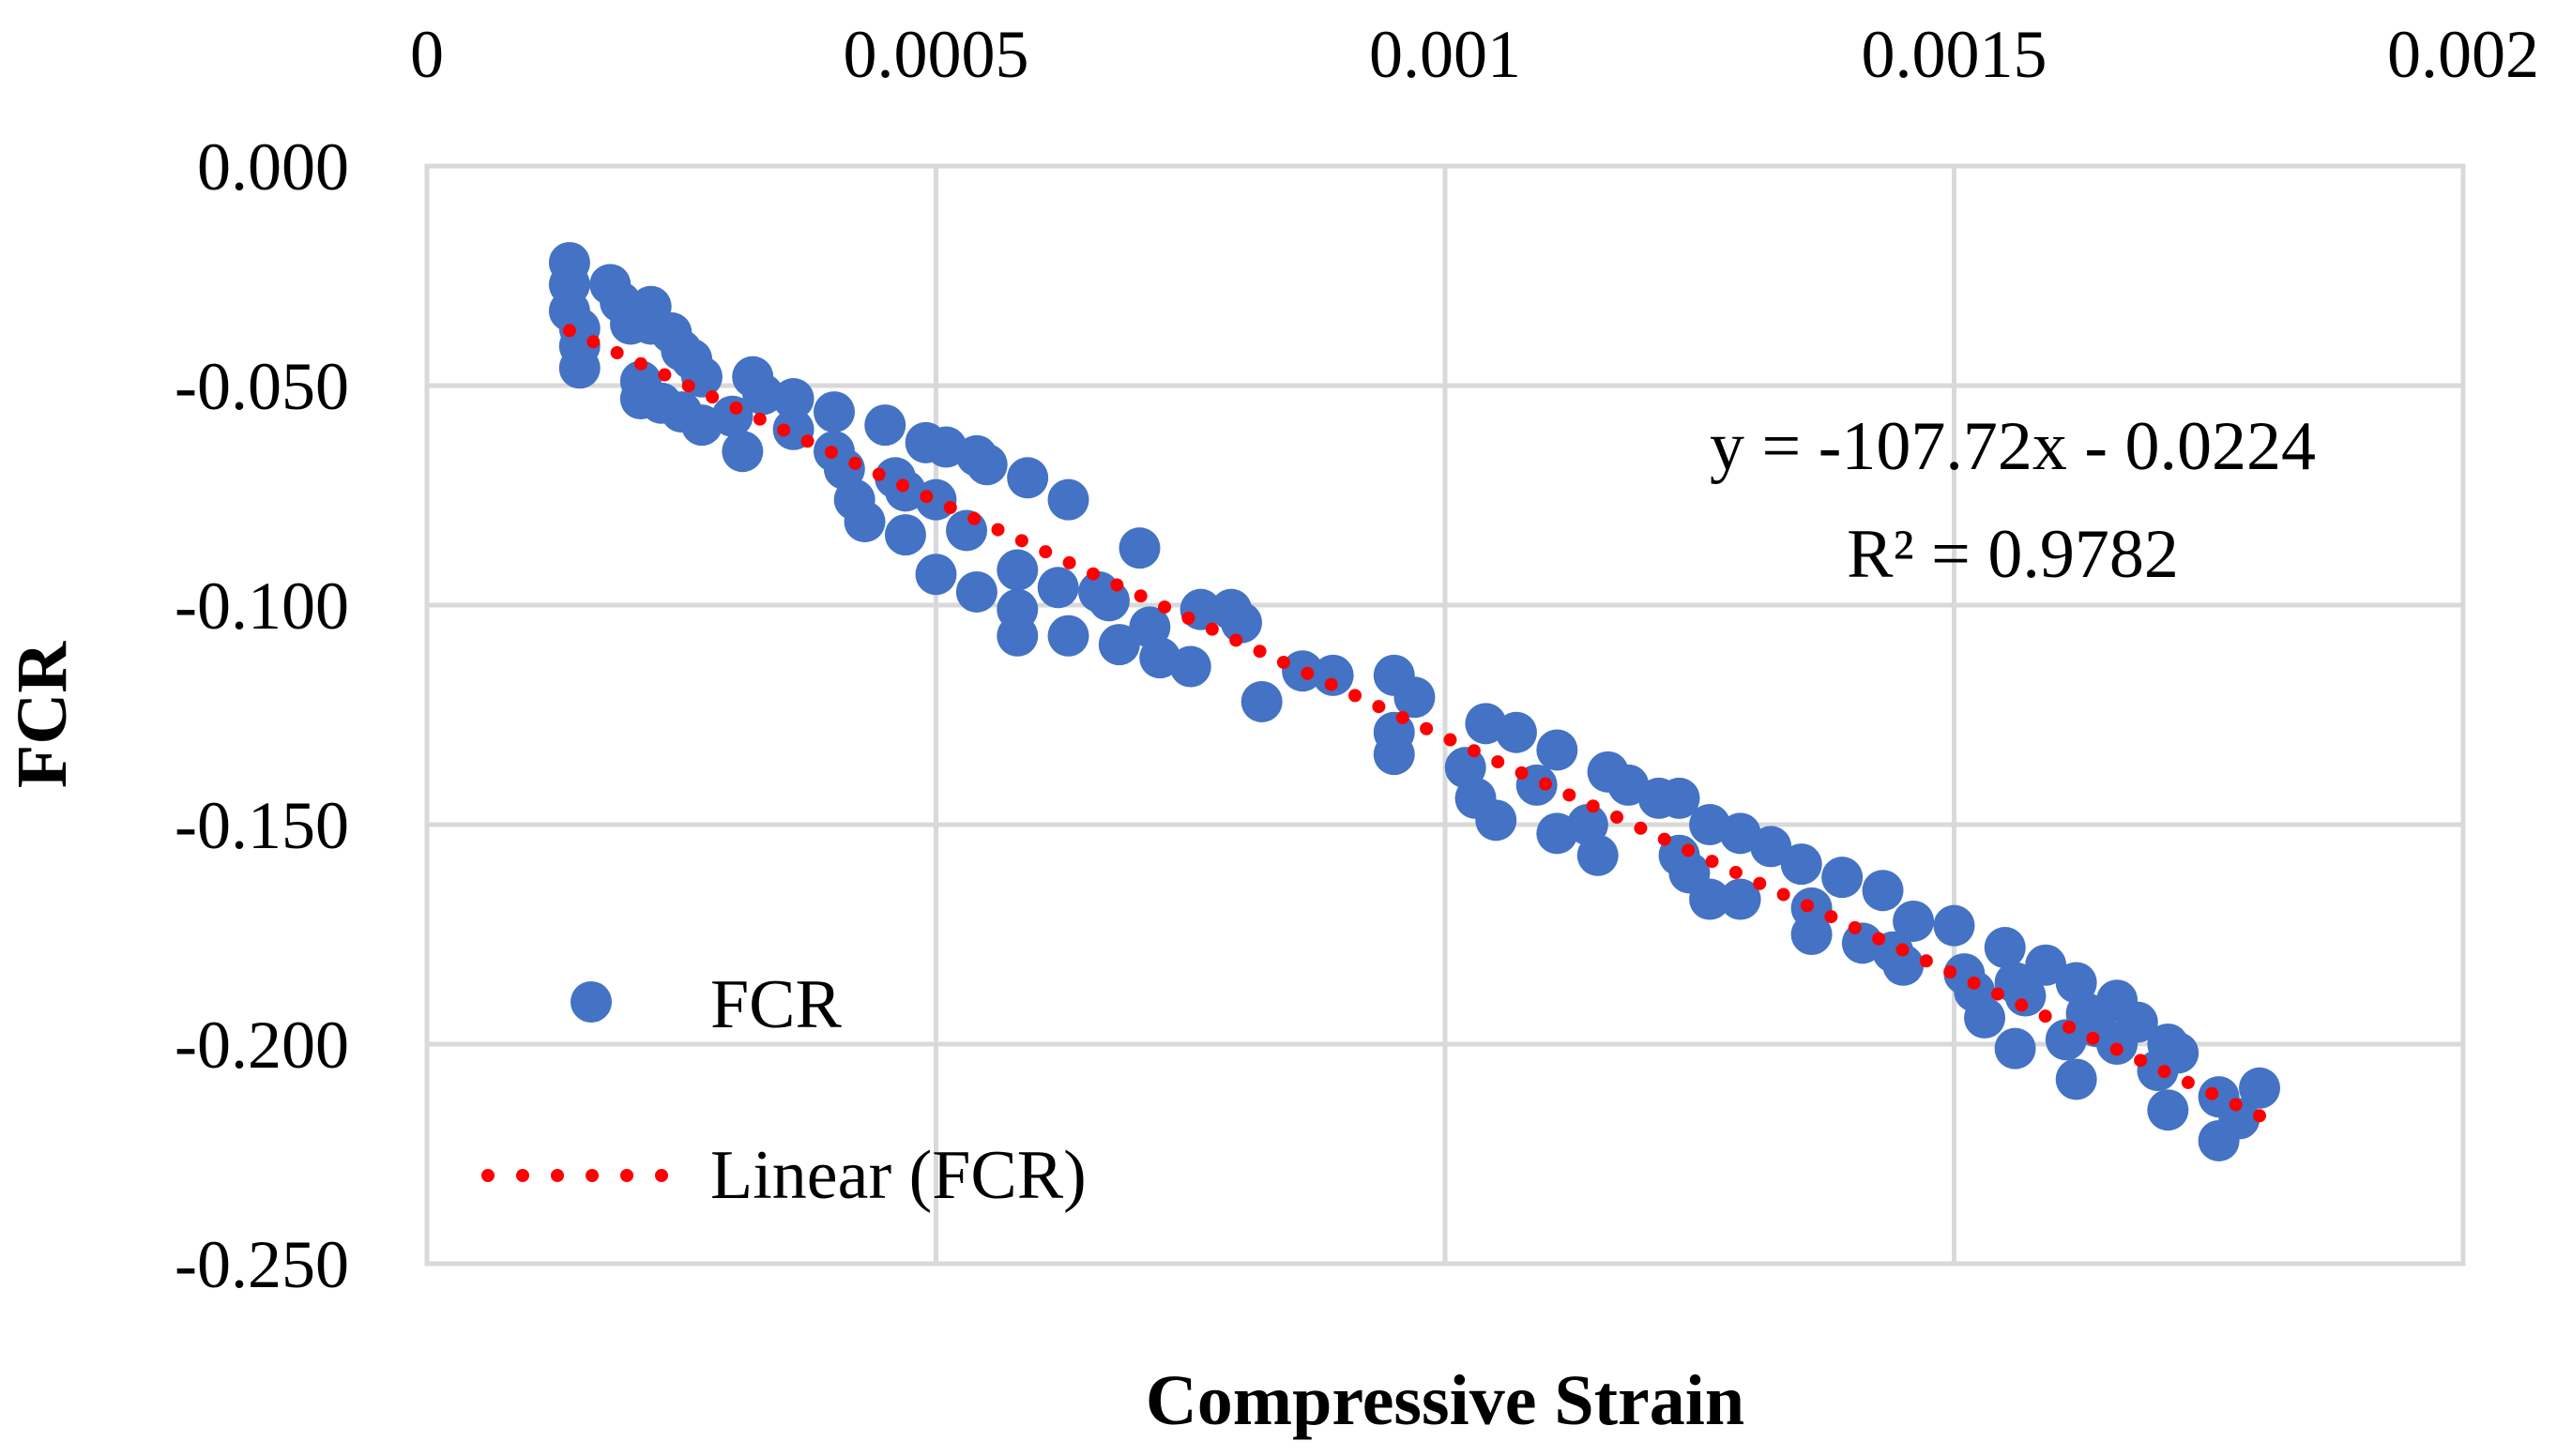  I want to click on x-tick-label: 0.002, so click(2463, 54).